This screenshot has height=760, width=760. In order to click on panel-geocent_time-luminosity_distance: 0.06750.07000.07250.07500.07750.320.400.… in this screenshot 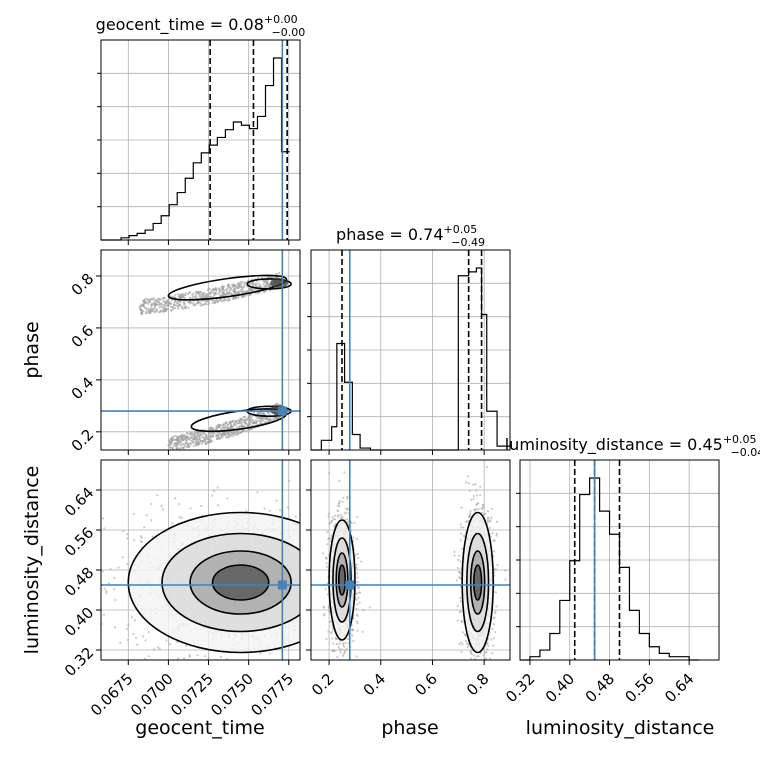, I will do `click(215, 589)`.